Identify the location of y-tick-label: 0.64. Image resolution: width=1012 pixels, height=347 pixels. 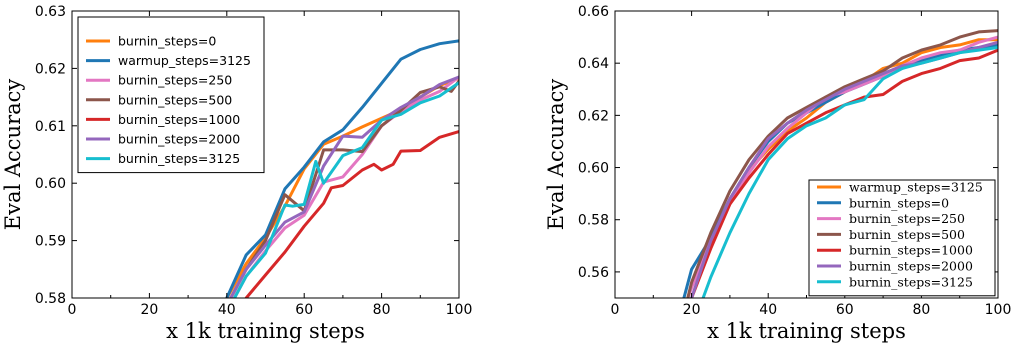
(593, 64).